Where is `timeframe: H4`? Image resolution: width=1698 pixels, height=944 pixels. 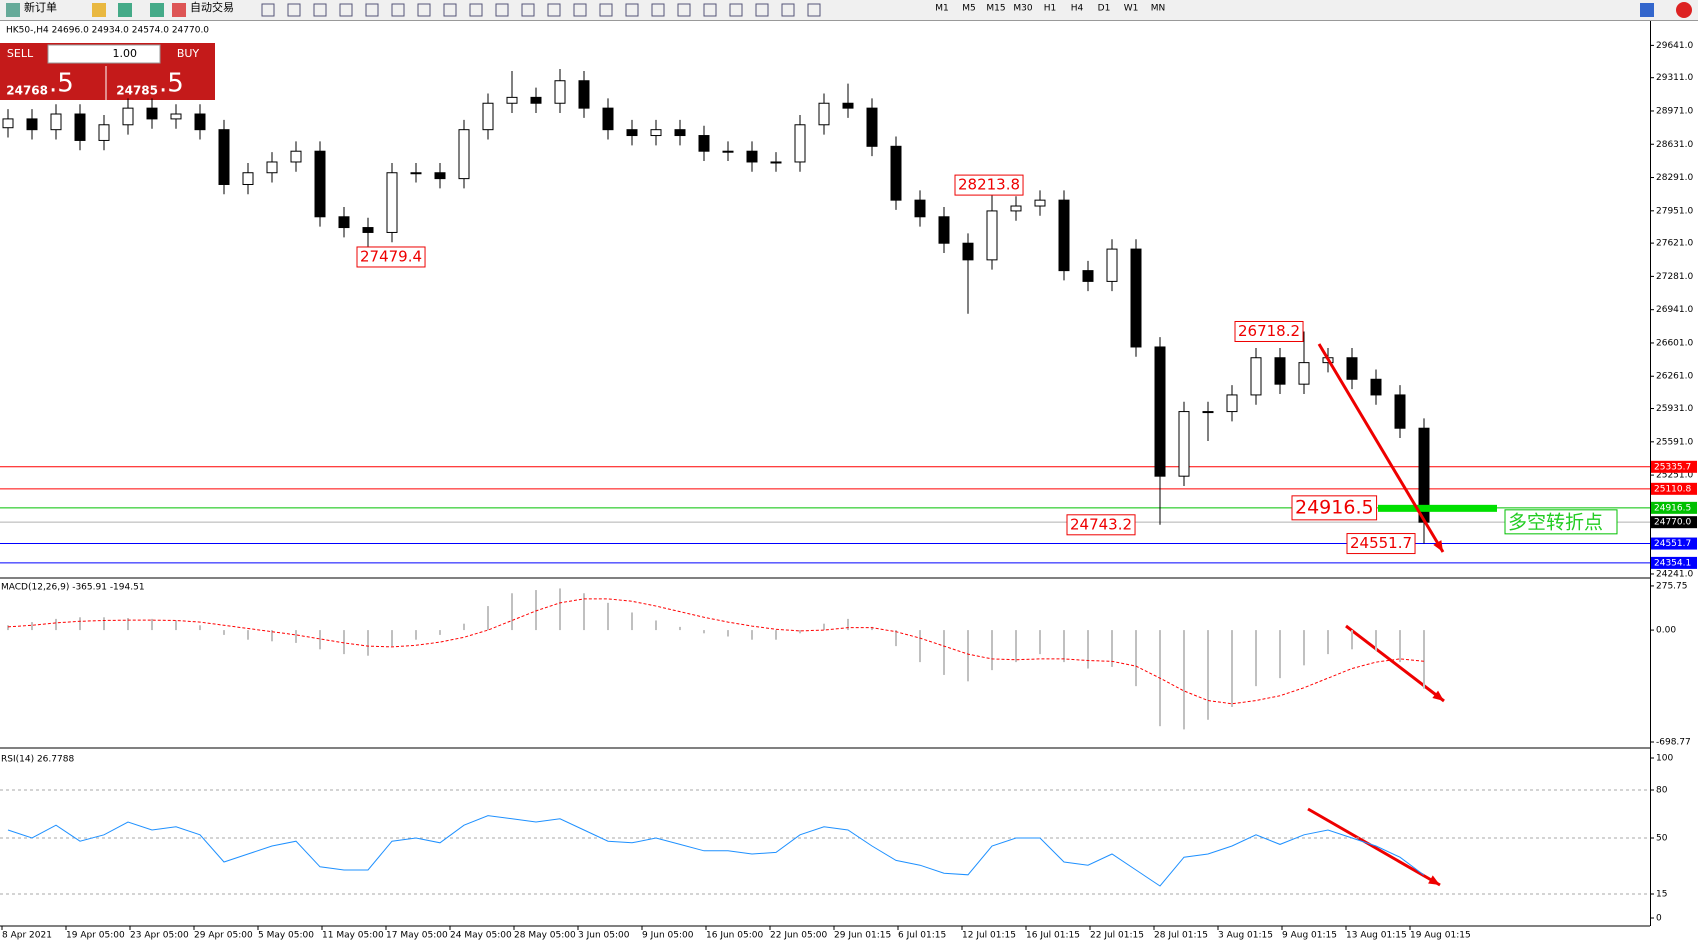
timeframe: H4 is located at coordinates (1077, 9).